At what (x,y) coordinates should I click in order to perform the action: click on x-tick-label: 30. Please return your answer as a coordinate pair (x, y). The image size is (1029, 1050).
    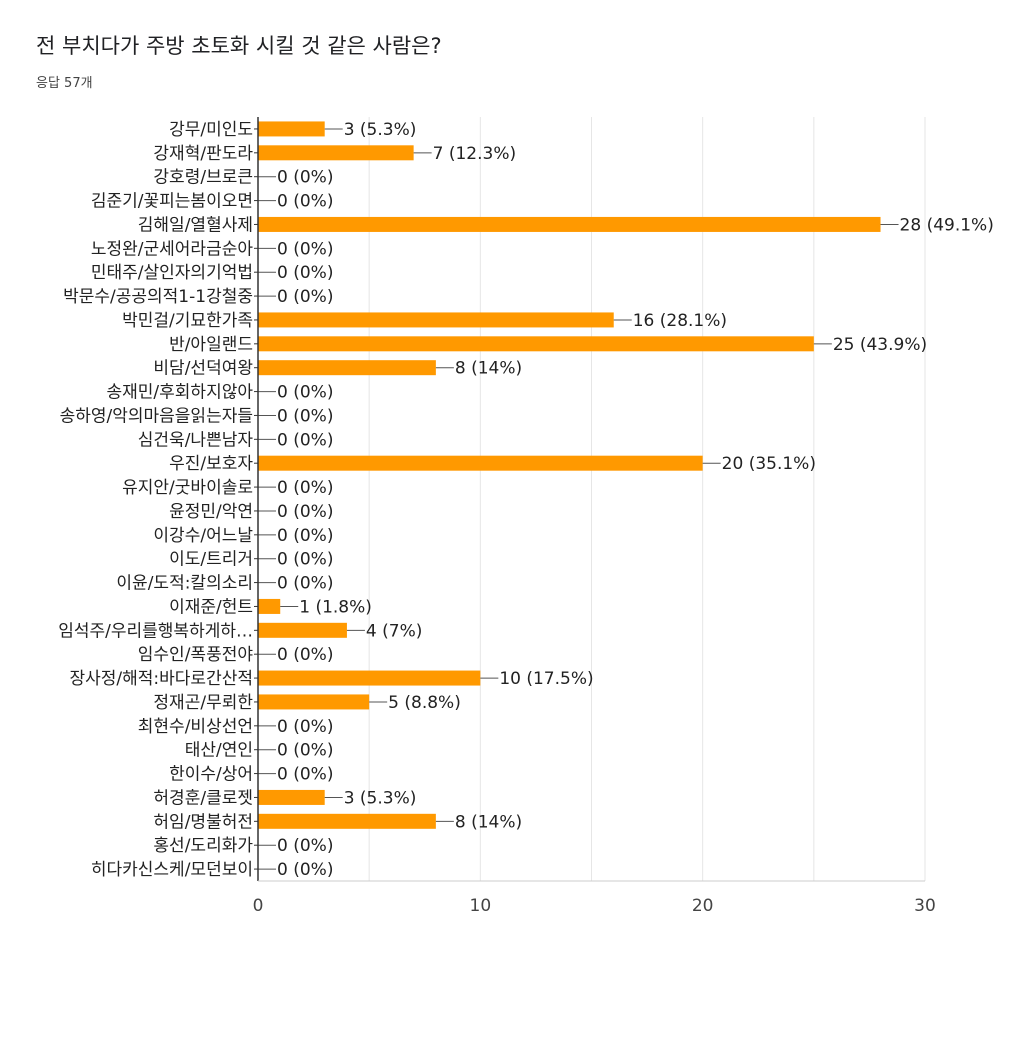
    Looking at the image, I should click on (925, 906).